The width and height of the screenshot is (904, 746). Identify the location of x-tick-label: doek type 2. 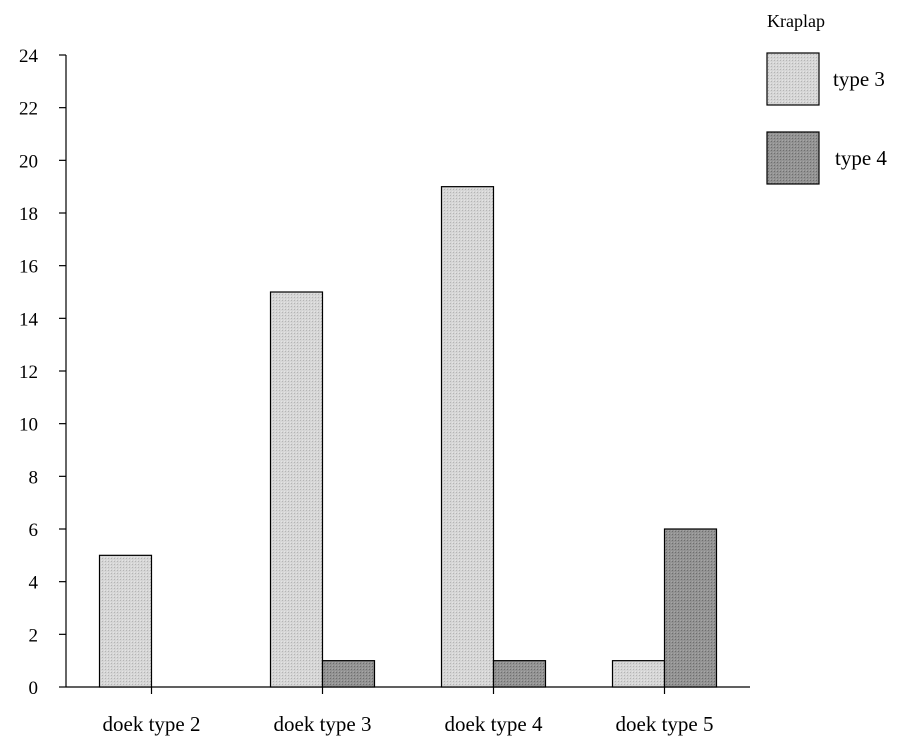
(152, 724).